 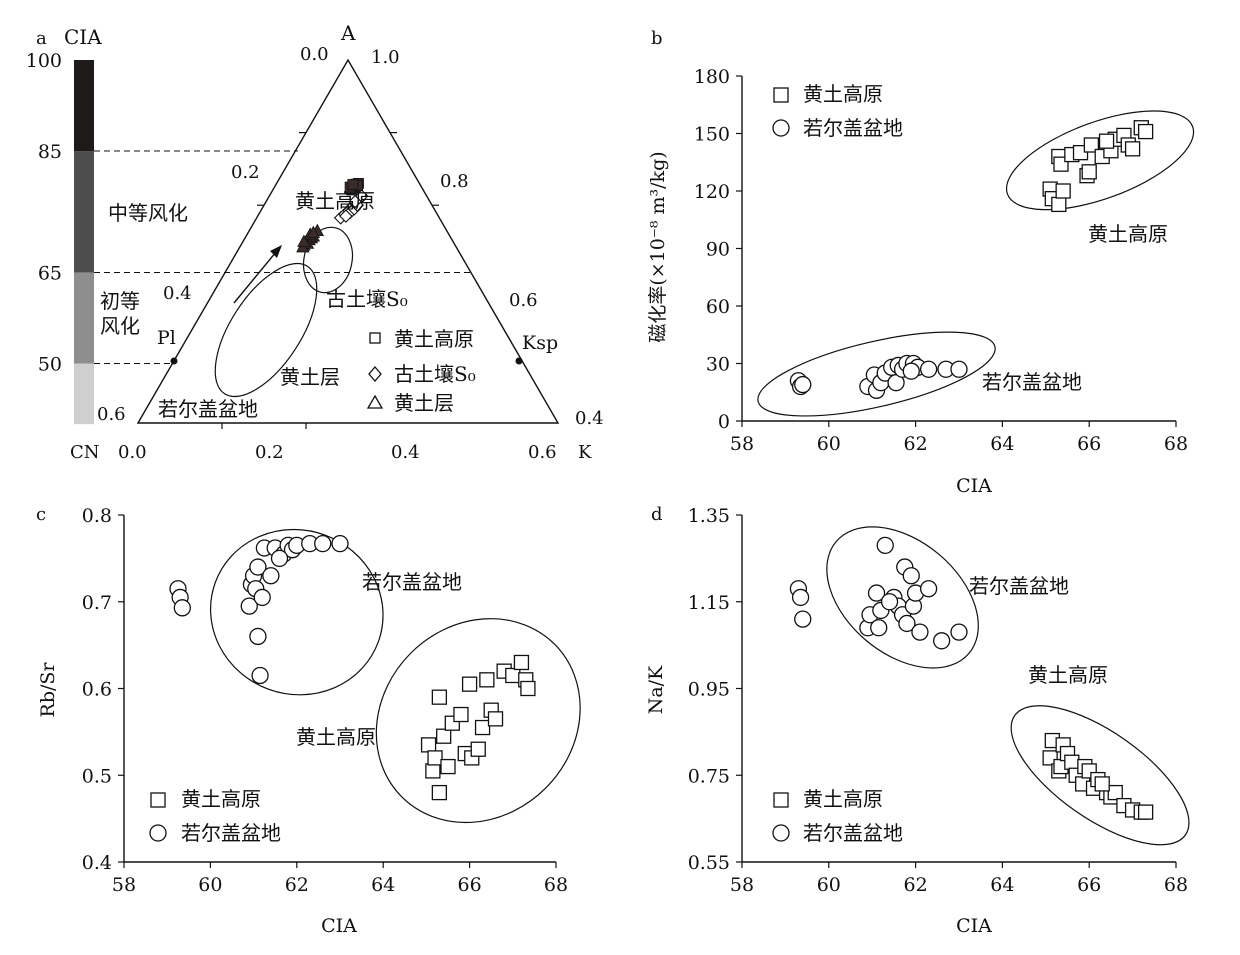 I want to click on legend-a-triangle-marker, so click(x=375, y=401).